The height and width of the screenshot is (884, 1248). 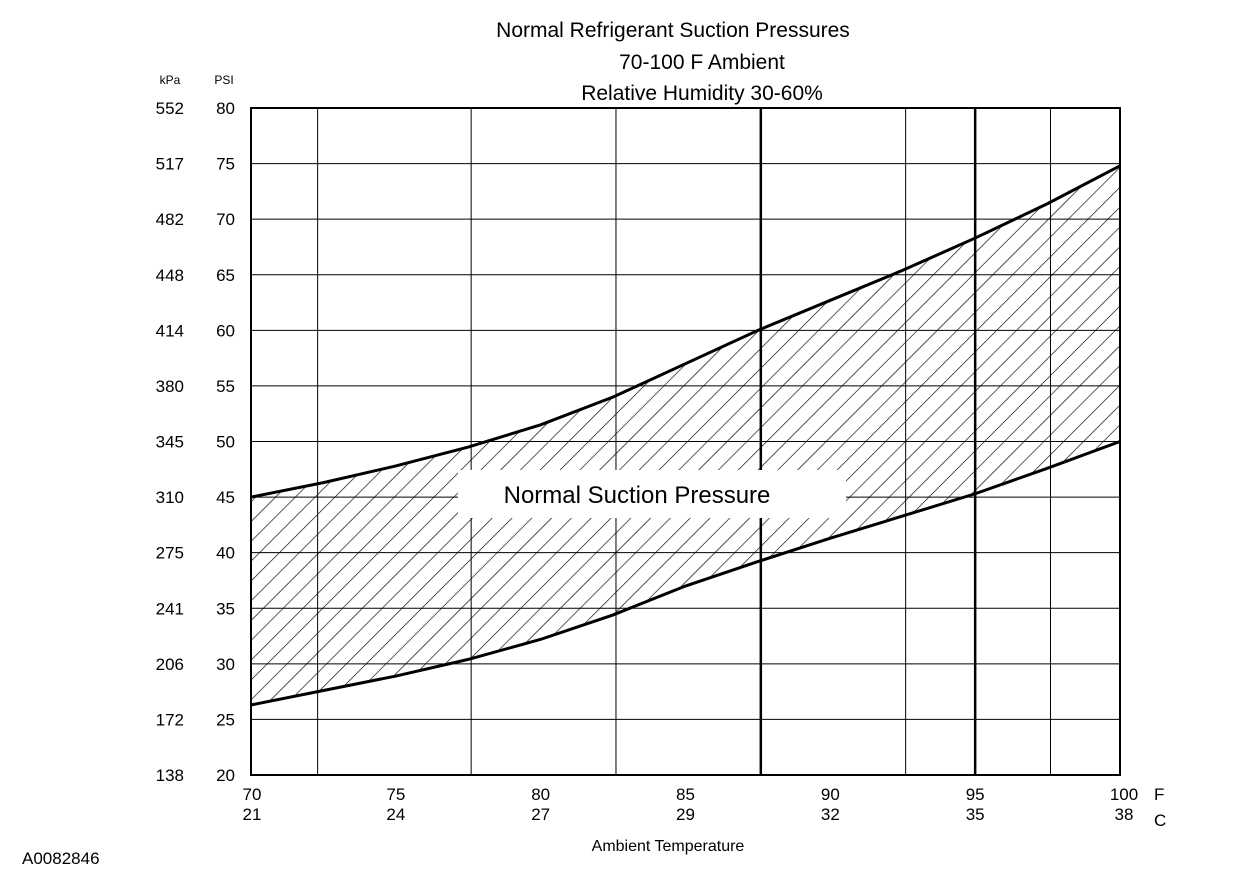 I want to click on x-tick-label-f: 85, so click(x=685, y=794).